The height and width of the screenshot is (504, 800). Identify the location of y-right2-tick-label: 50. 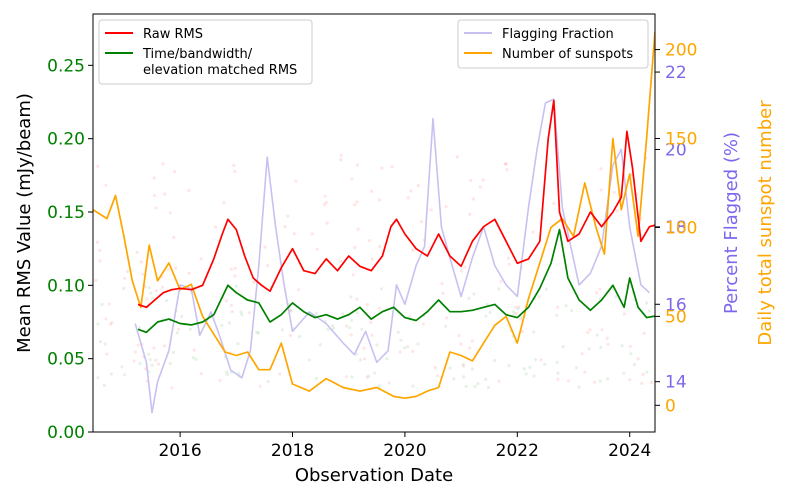
(676, 317).